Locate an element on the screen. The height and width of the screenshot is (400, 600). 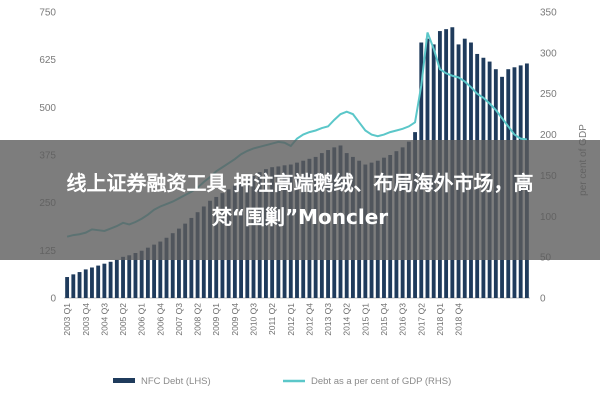
left-tick-label: 625 is located at coordinates (47, 60).